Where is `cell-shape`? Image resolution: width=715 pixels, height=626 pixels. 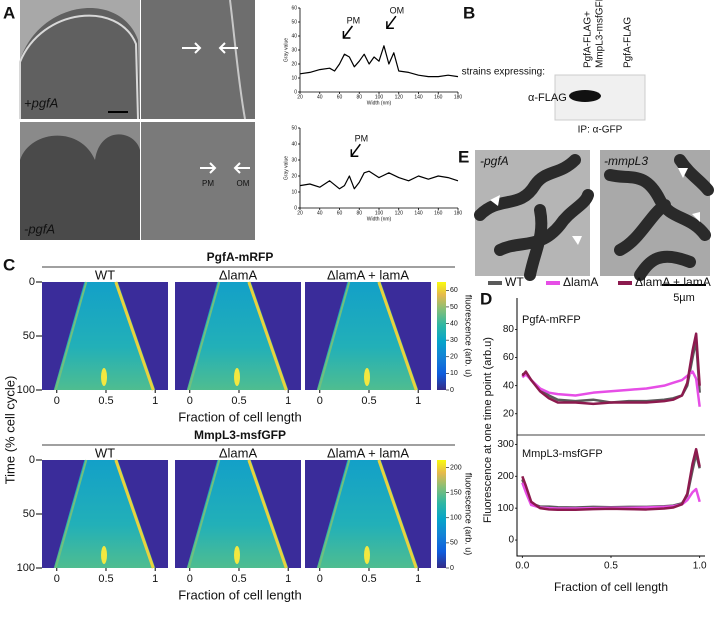
cell-shape is located at coordinates (80, 187).